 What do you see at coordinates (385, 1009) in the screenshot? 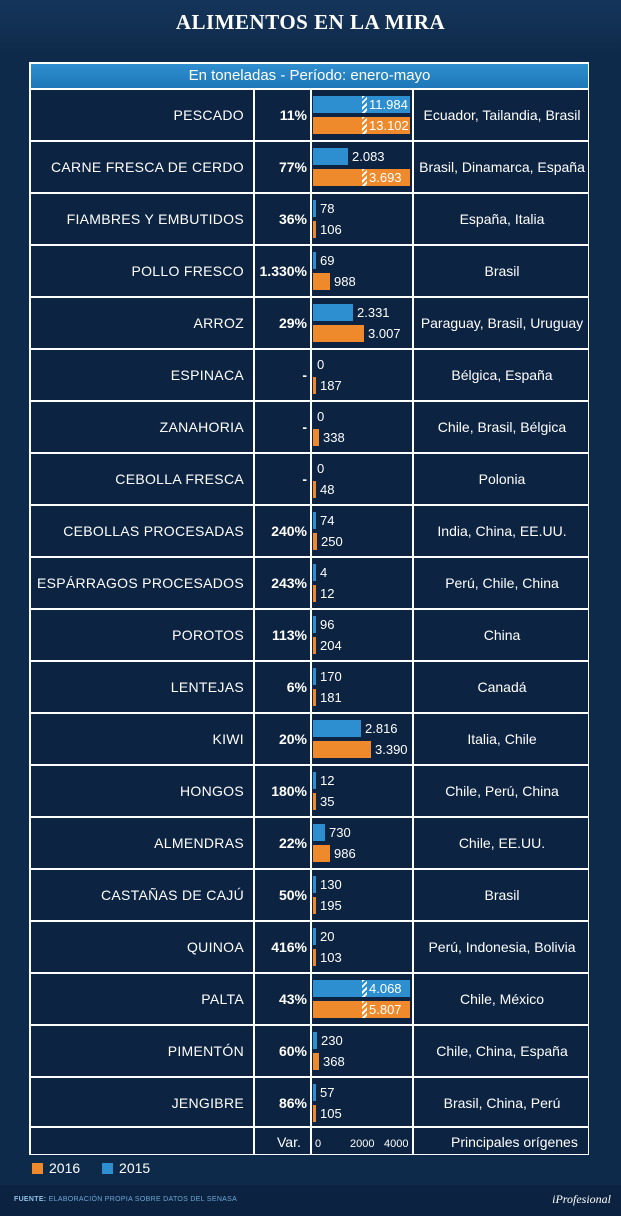
I see `data-label: 5.807` at bounding box center [385, 1009].